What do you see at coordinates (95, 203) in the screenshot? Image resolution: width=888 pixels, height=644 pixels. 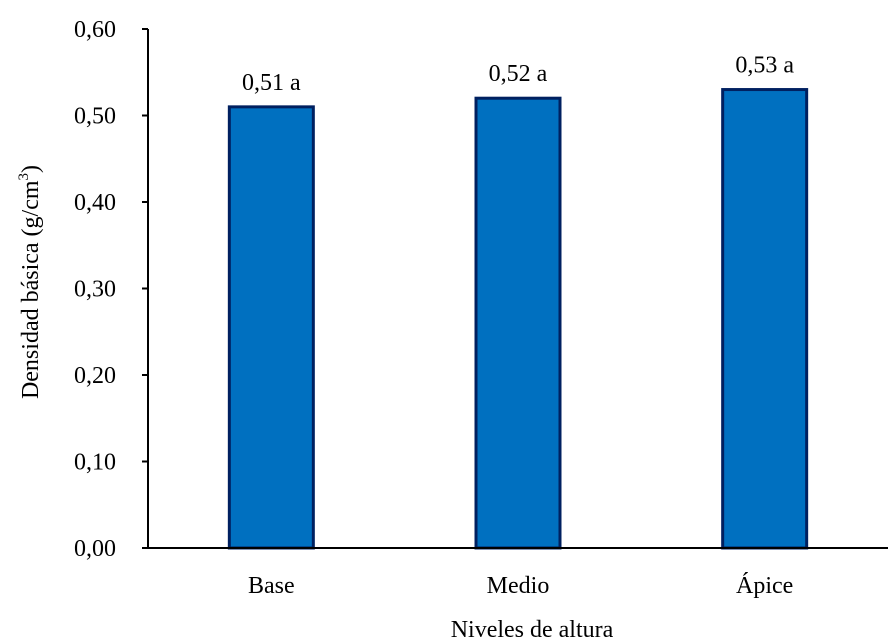 I see `y-tick-label: 0,40` at bounding box center [95, 203].